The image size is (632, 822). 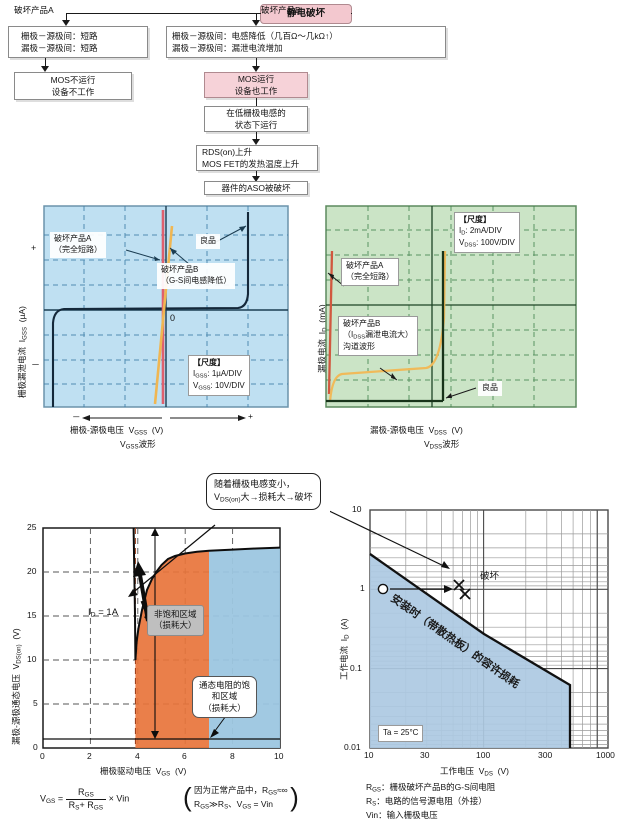 I want to click on id-ann-a-line1: 破坏产品A, so click(x=365, y=265).